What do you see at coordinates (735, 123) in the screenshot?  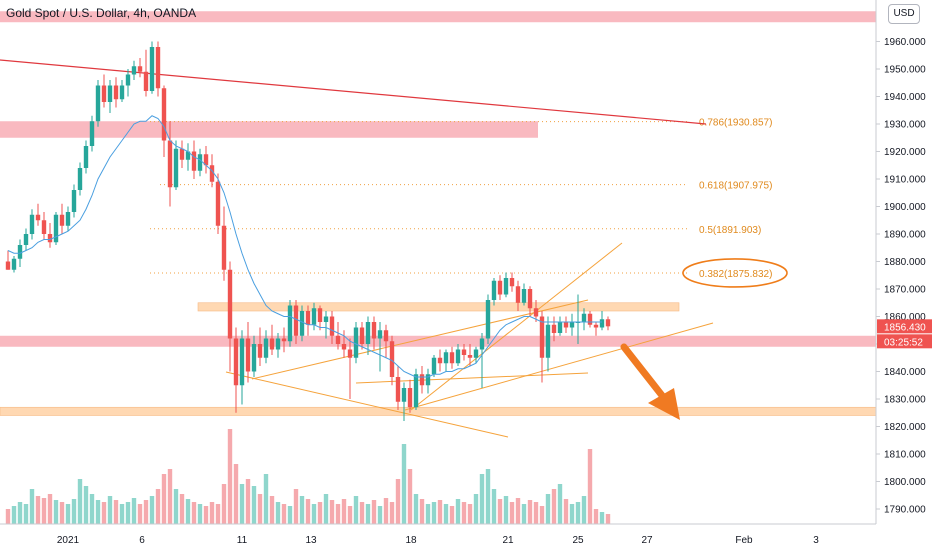 I see `fib-level-label: 0.786(1930.857)` at bounding box center [735, 123].